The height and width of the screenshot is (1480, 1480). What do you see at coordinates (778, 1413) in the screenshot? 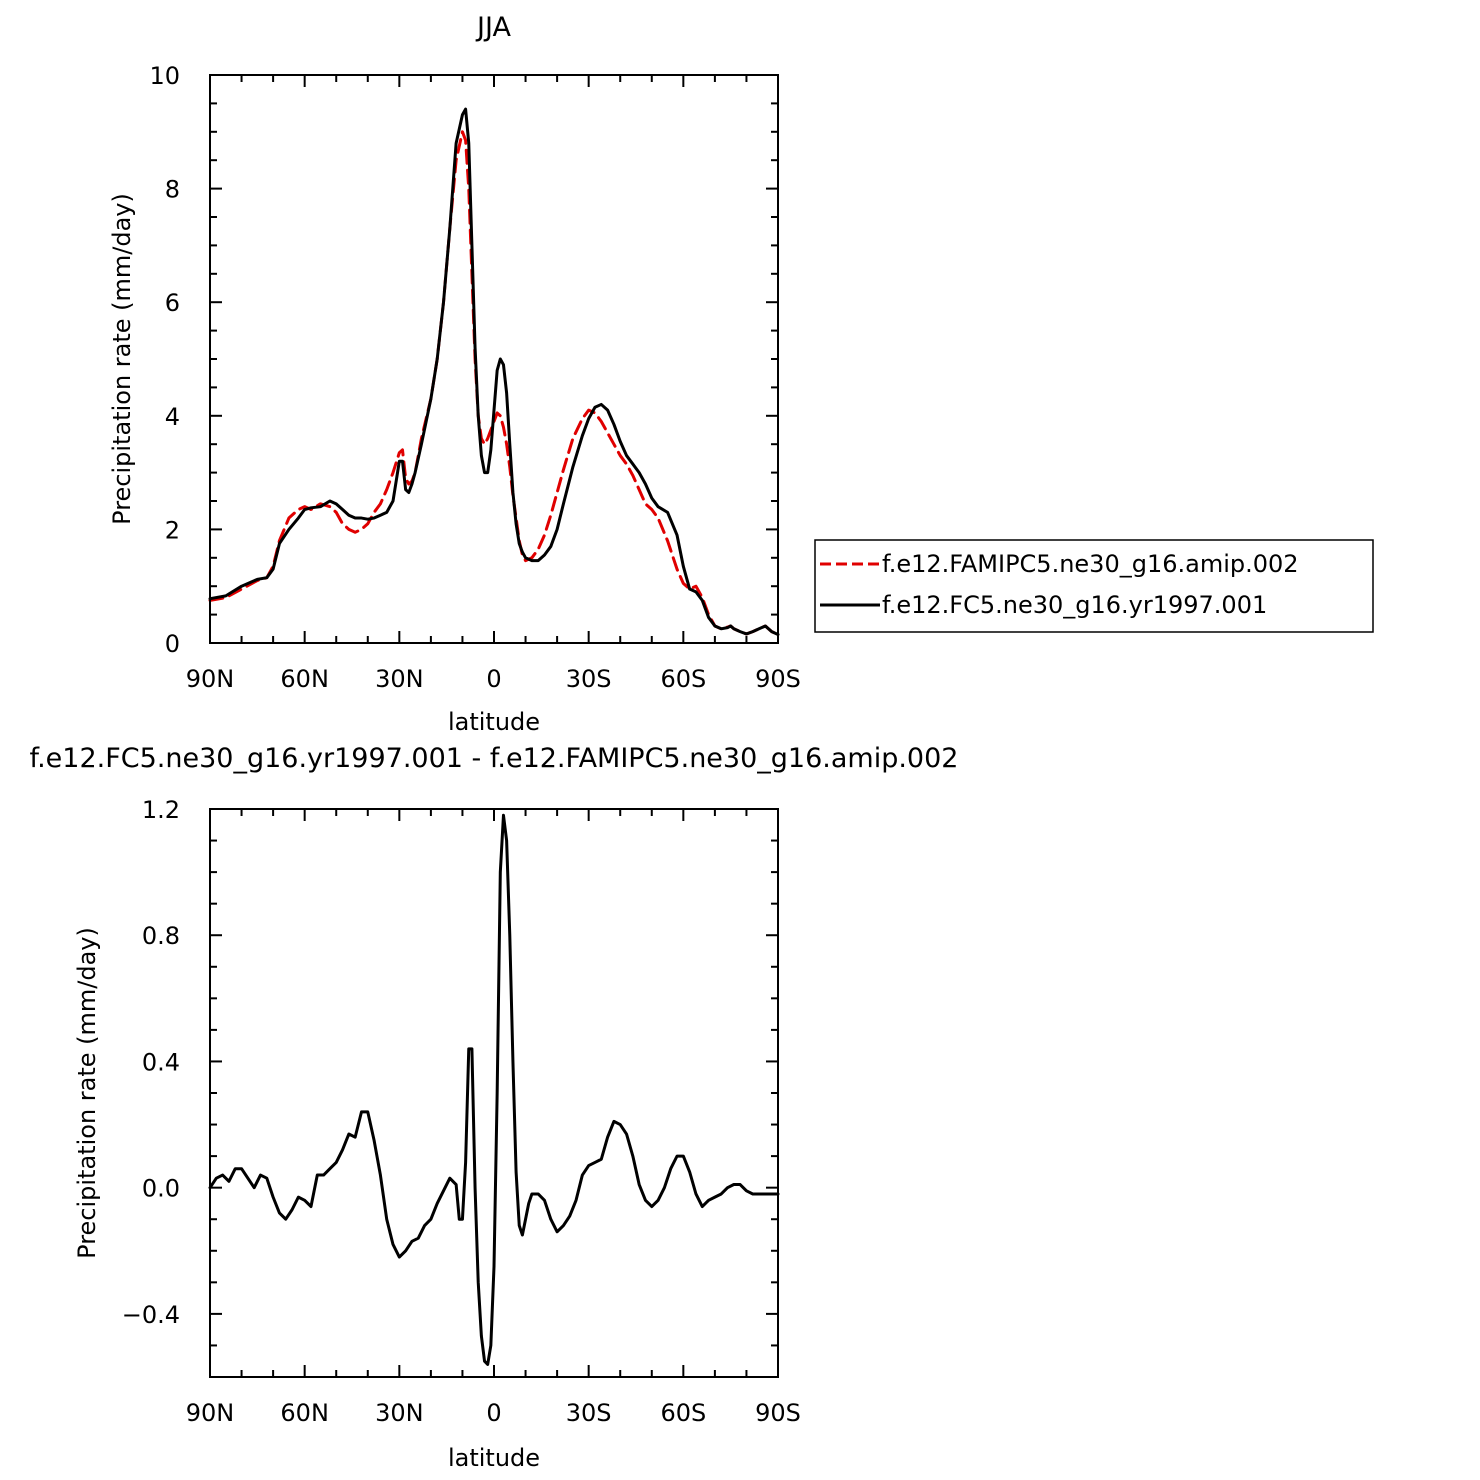
I see `bottom-x-tick-label: 90S` at bounding box center [778, 1413].